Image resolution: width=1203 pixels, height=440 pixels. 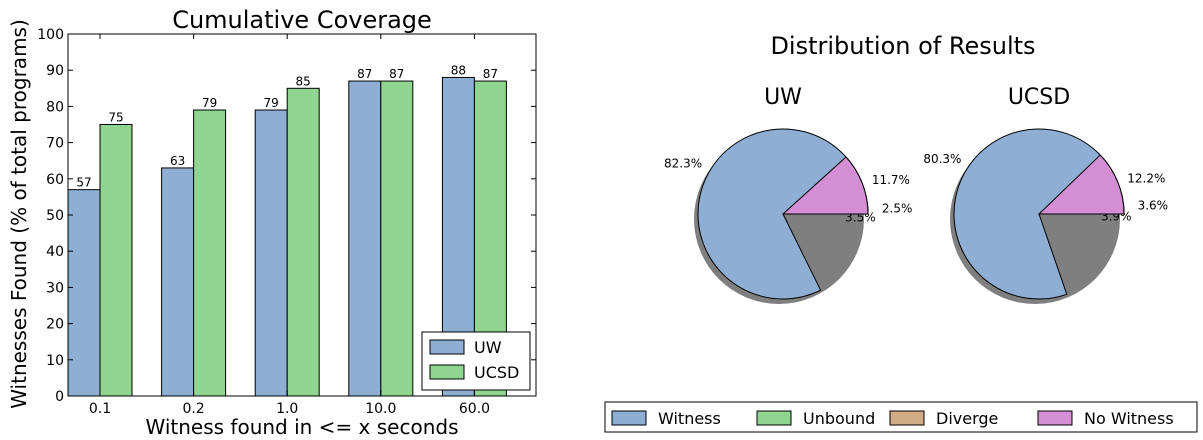 I want to click on pie-legend-label: Diverge, so click(x=967, y=418).